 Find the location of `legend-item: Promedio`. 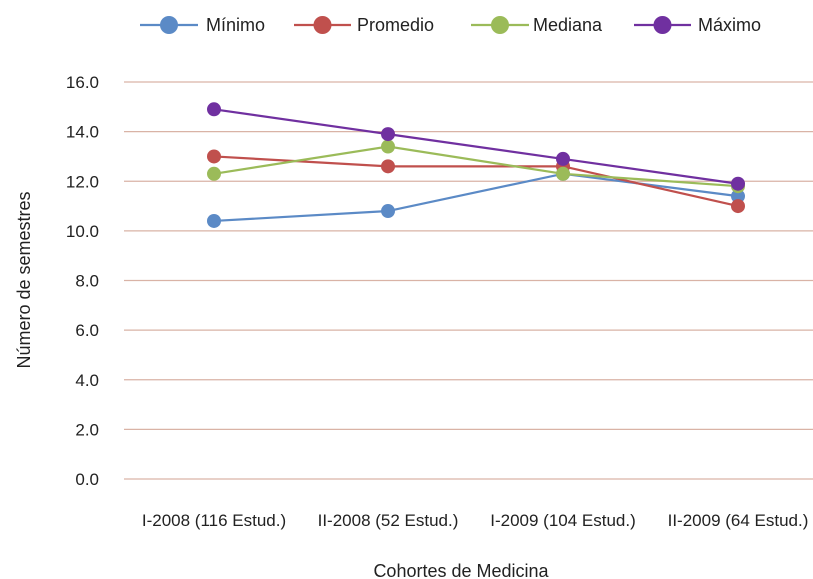

legend-item: Promedio is located at coordinates (364, 25).